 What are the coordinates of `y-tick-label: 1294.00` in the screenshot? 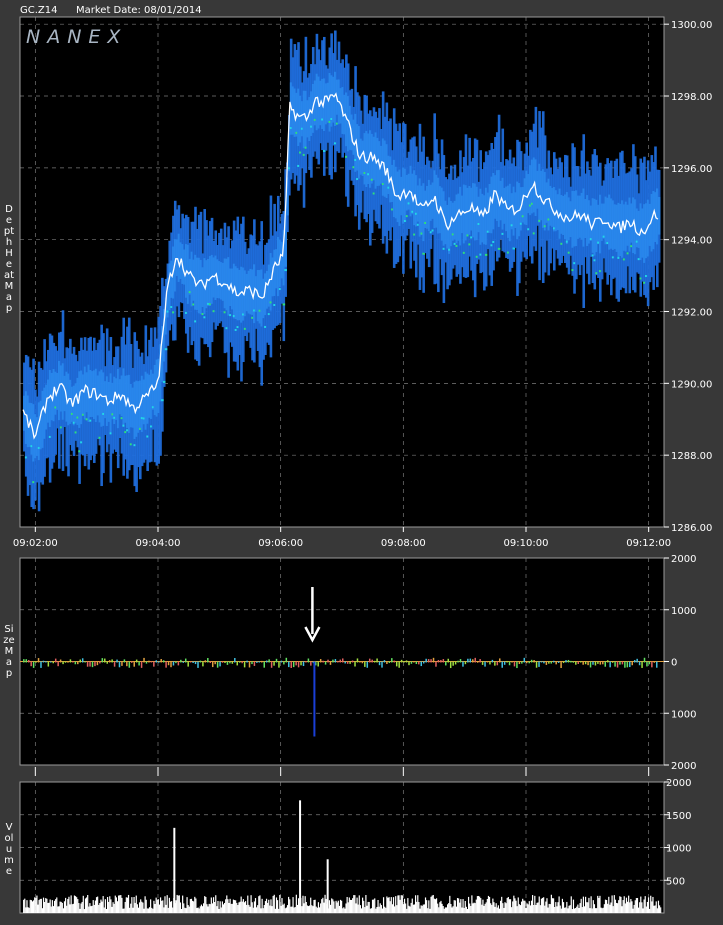 It's located at (691, 241).